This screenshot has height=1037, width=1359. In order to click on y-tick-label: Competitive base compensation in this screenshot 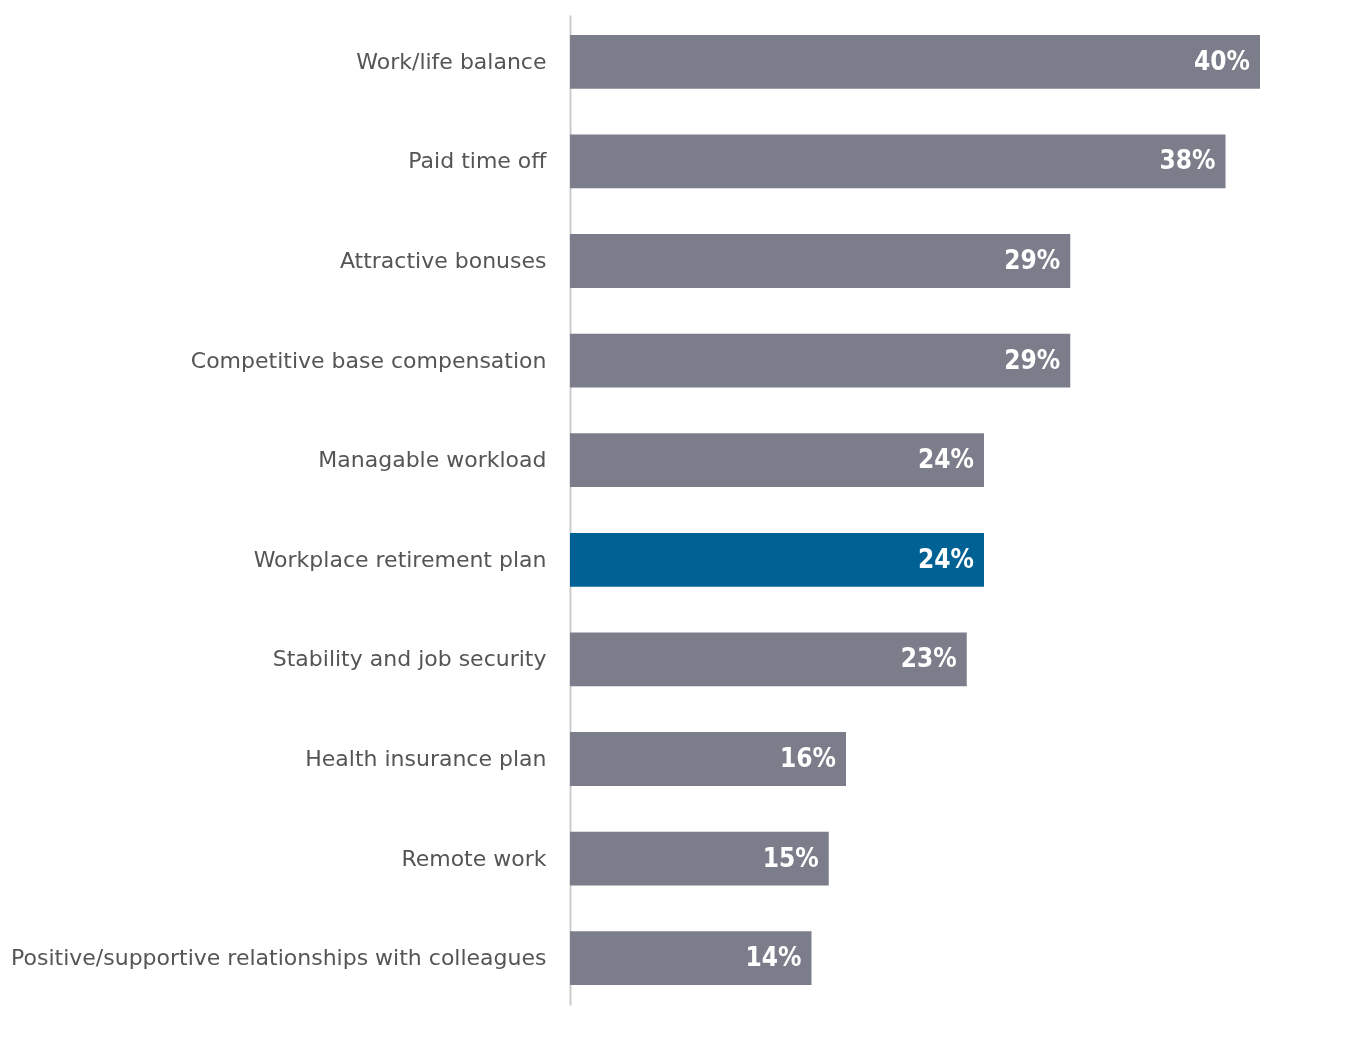, I will do `click(368, 360)`.